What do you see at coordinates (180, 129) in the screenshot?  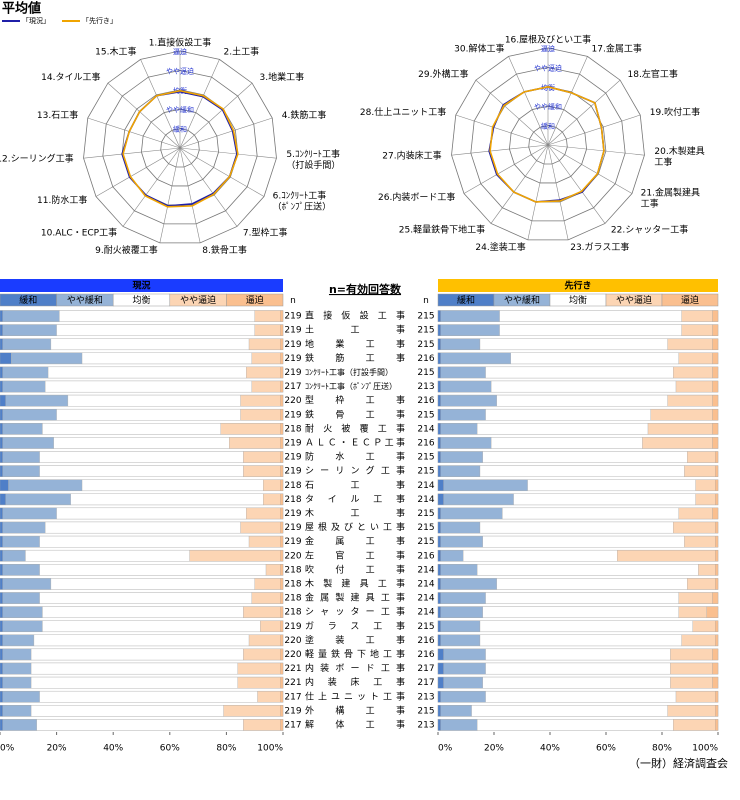 I see `r-tick-label: 緩和` at bounding box center [180, 129].